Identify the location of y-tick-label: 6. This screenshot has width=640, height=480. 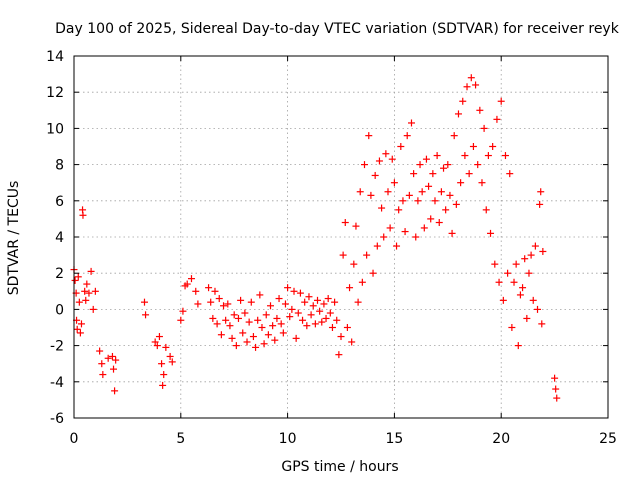
(59, 202).